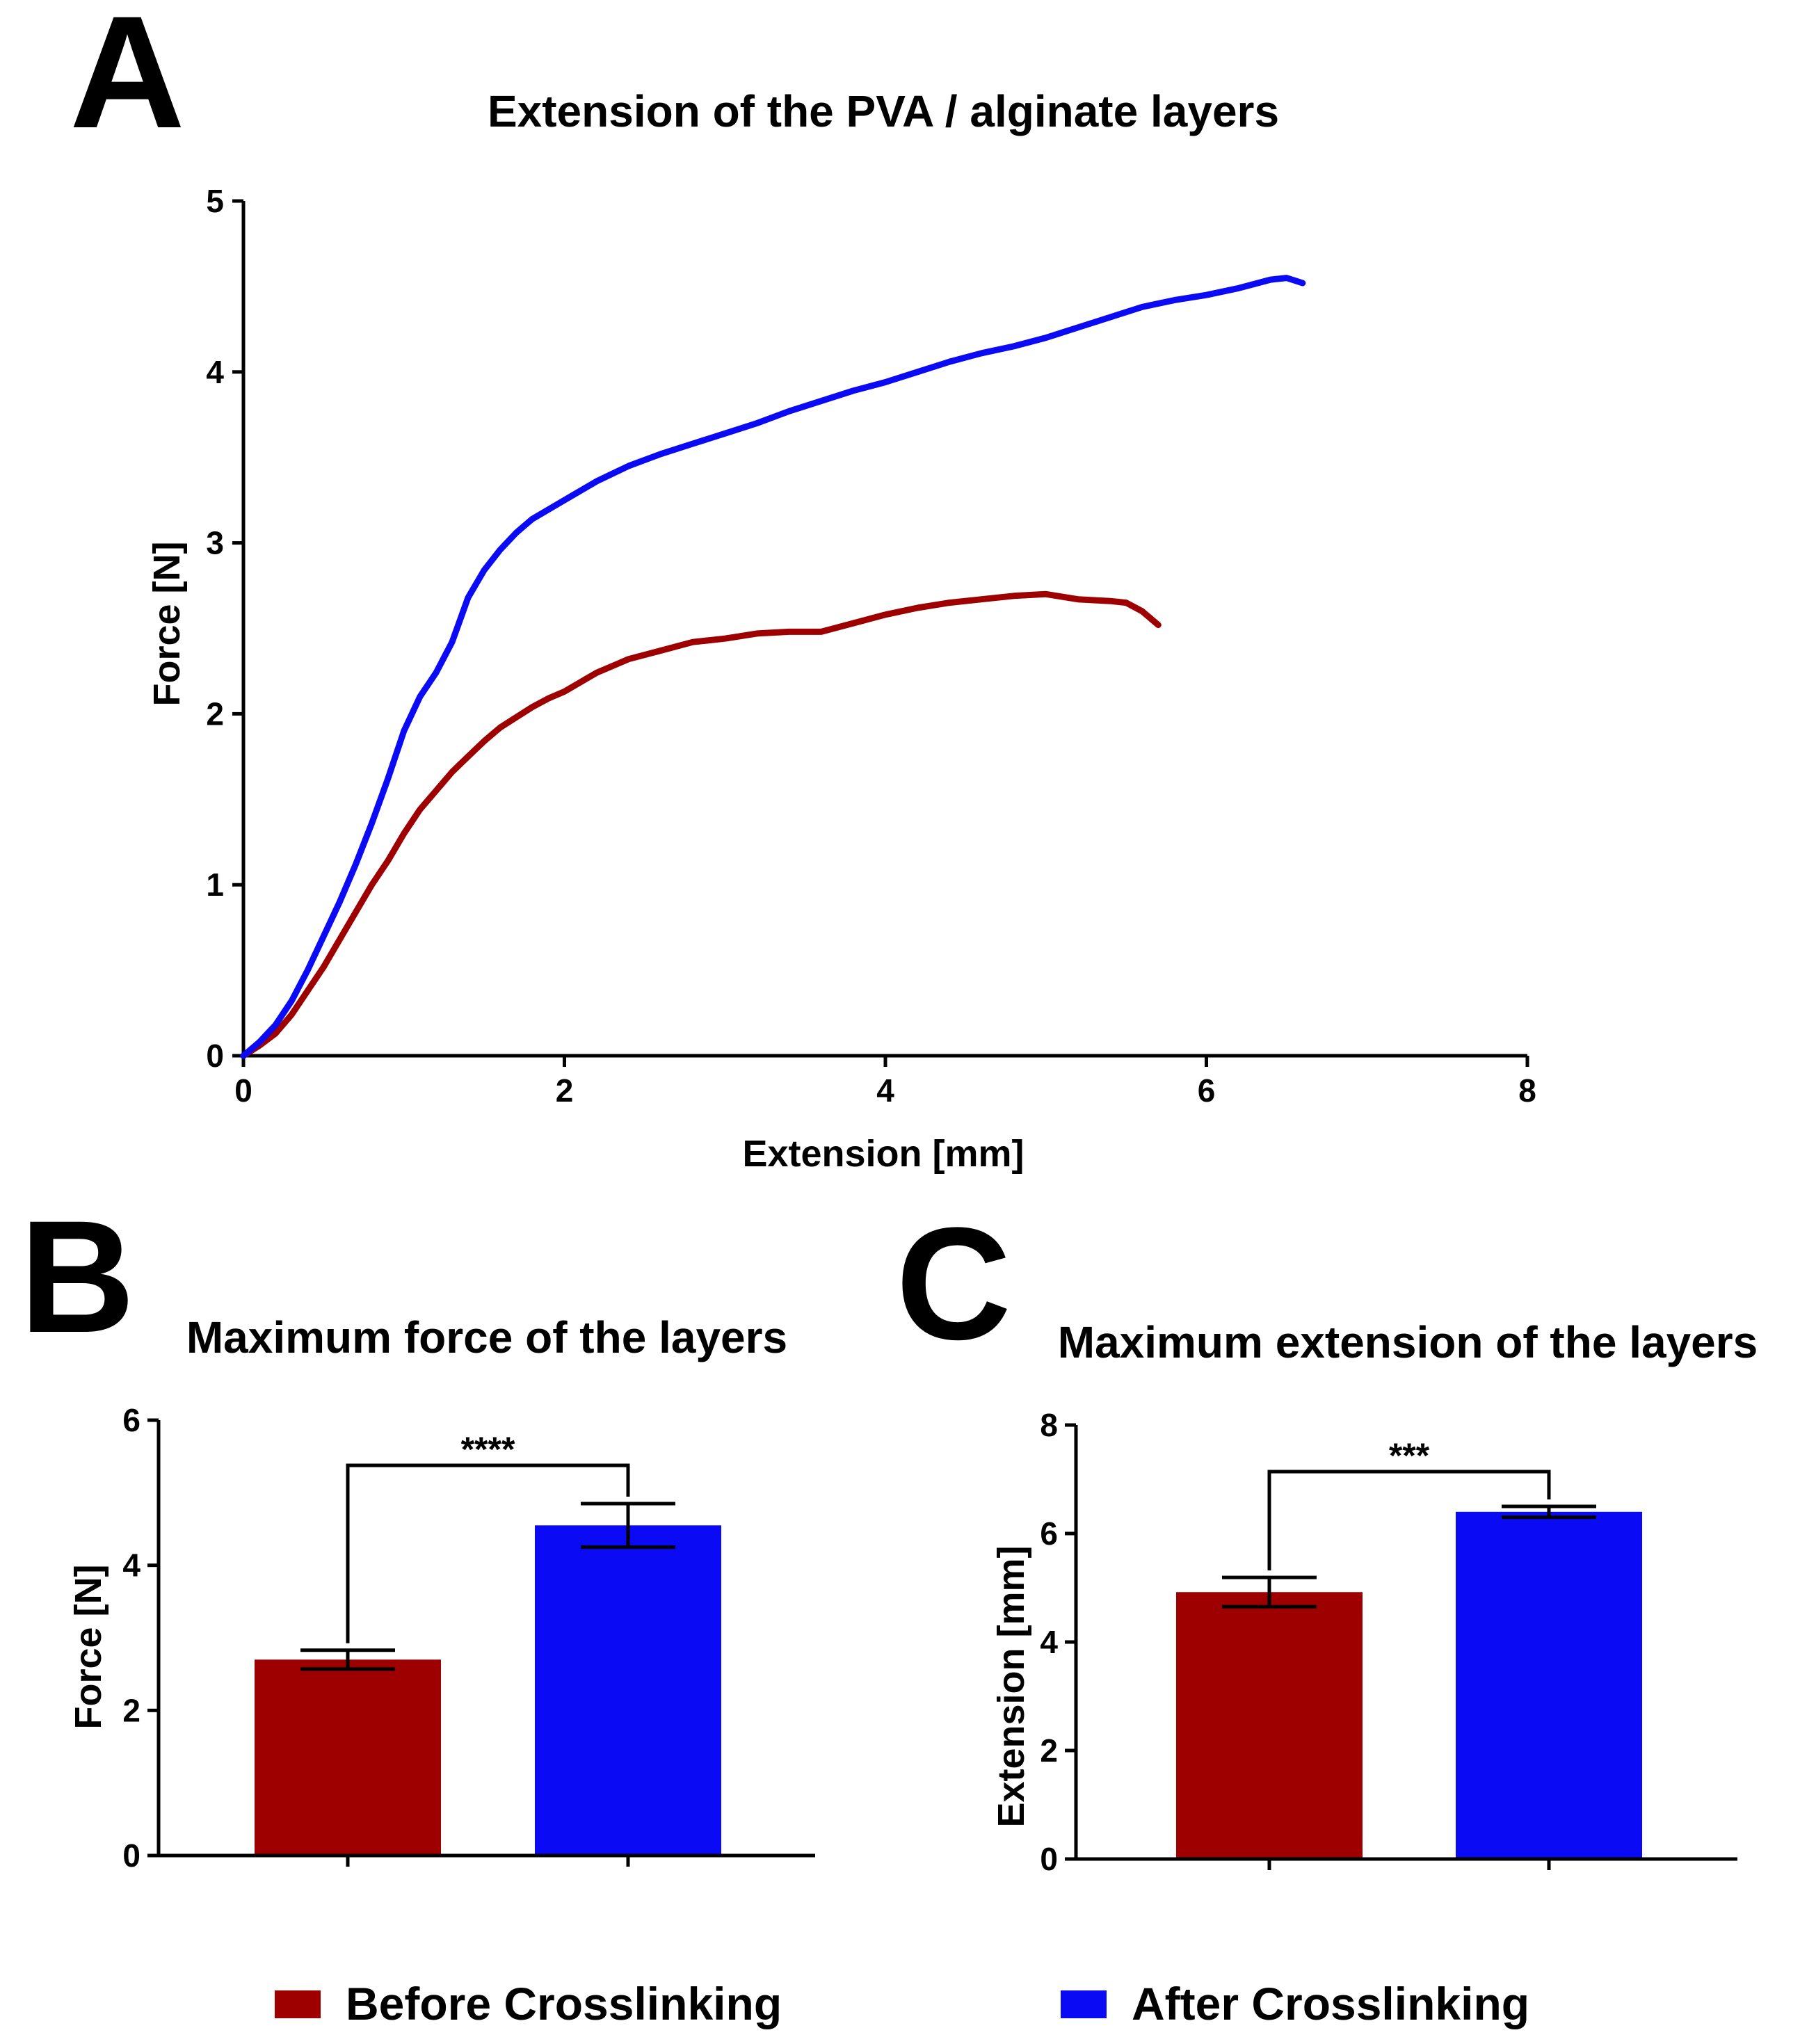 The height and width of the screenshot is (2044, 1816). Describe the element at coordinates (1409, 1455) in the screenshot. I see `chart-c-significance-label: ***` at that location.